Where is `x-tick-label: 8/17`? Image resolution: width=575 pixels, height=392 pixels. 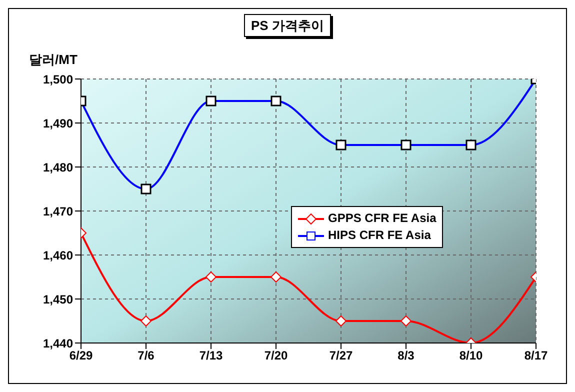
x-tick-label: 8/17 is located at coordinates (536, 355).